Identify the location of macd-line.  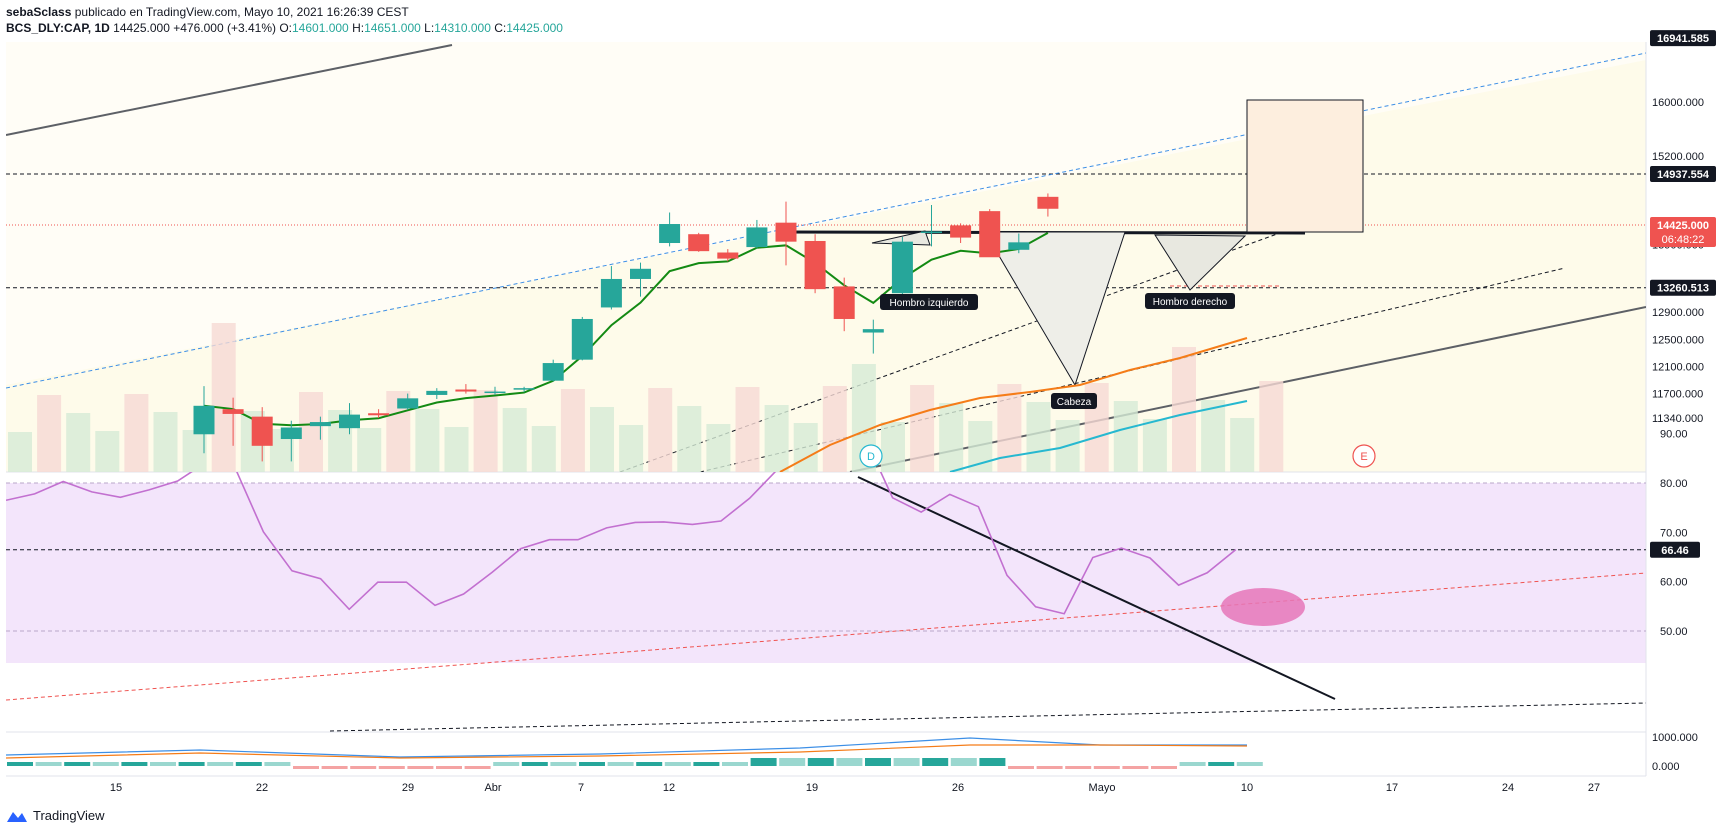
(626, 747).